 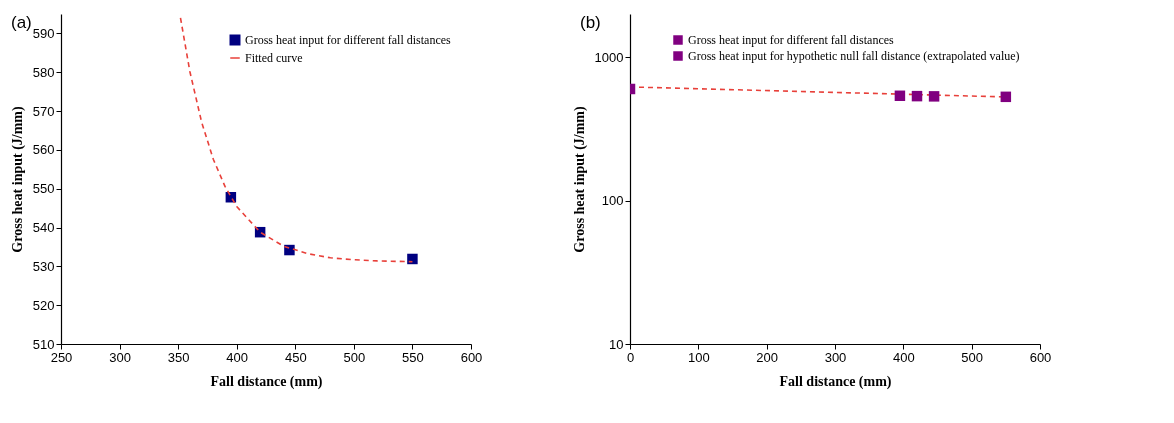 I want to click on x-tick-label: 450, so click(x=295, y=357).